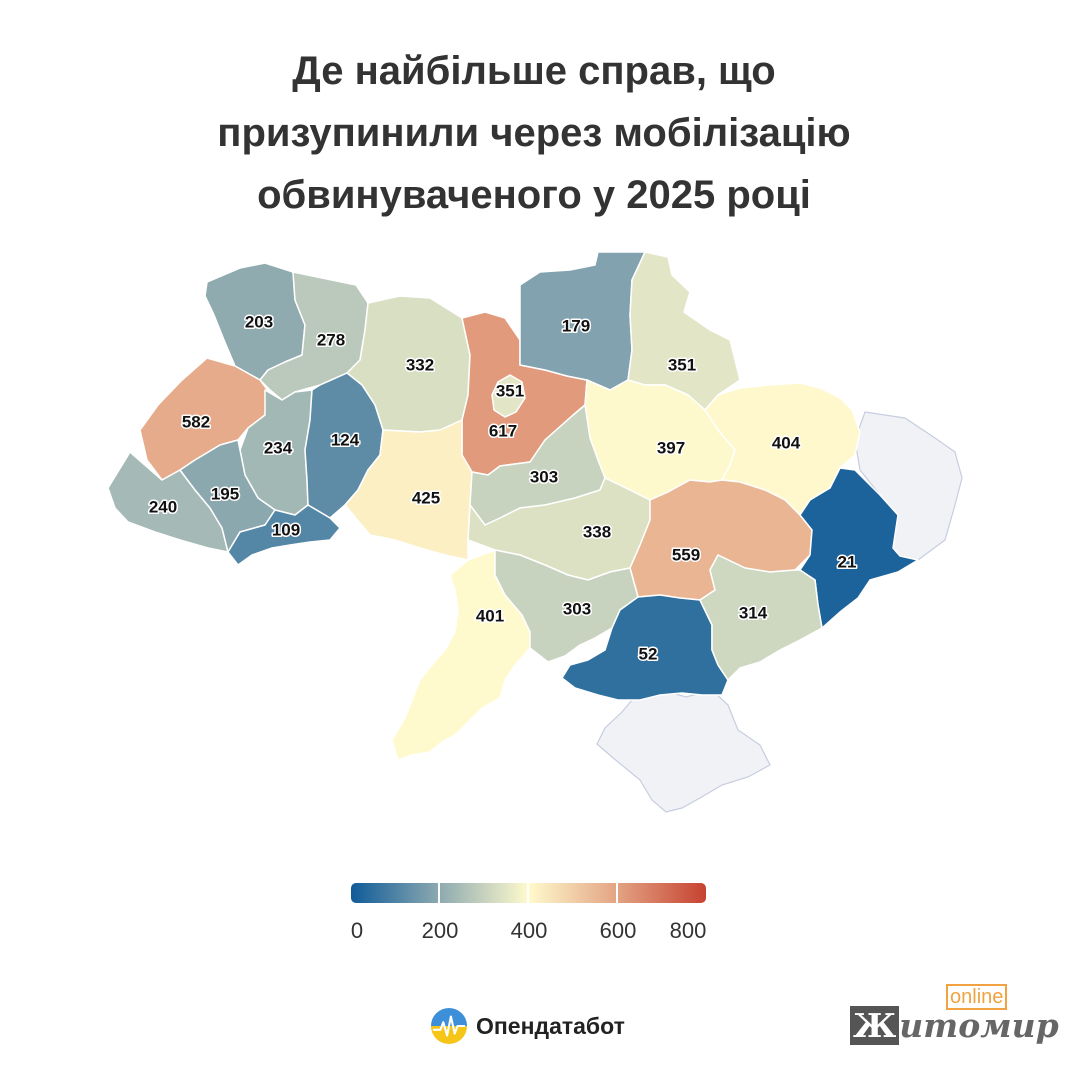  I want to click on label-poltava: 397, so click(671, 448).